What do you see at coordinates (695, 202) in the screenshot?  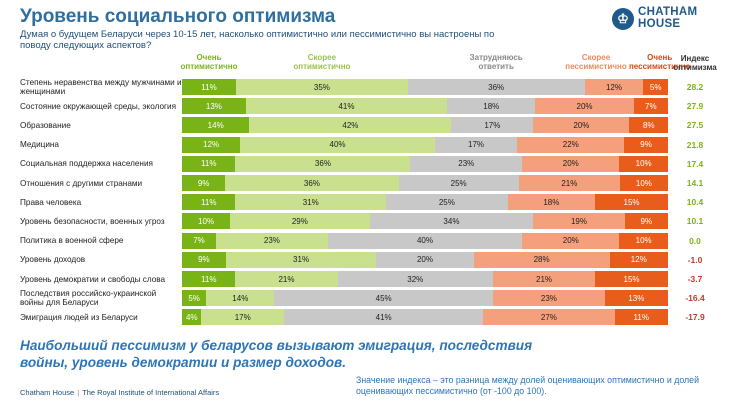 I see `index-value: 10.4` at bounding box center [695, 202].